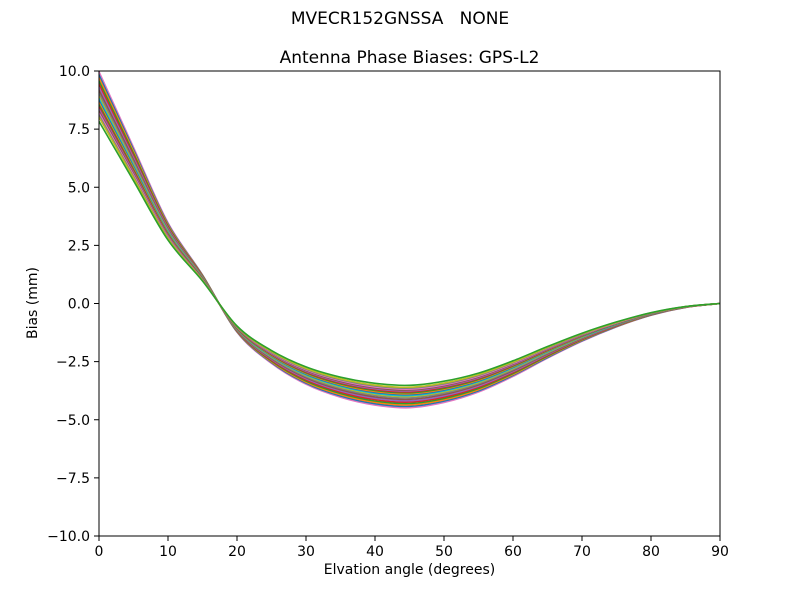  Describe the element at coordinates (720, 552) in the screenshot. I see `x-tick-label: 90` at that location.